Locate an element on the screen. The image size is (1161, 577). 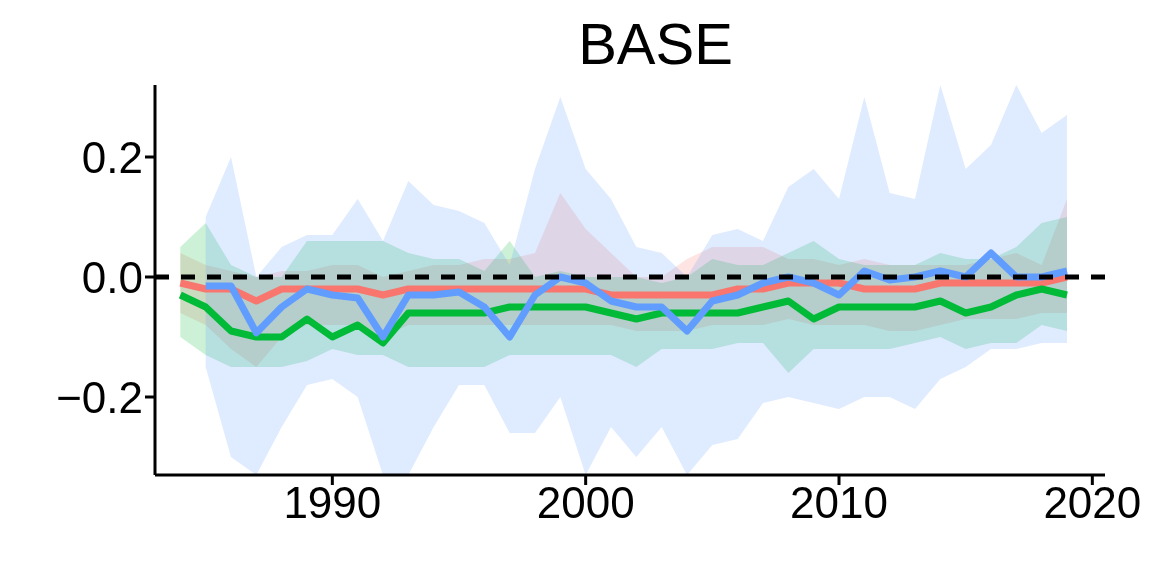
y-tick-label: −0.2 is located at coordinates (99, 397).